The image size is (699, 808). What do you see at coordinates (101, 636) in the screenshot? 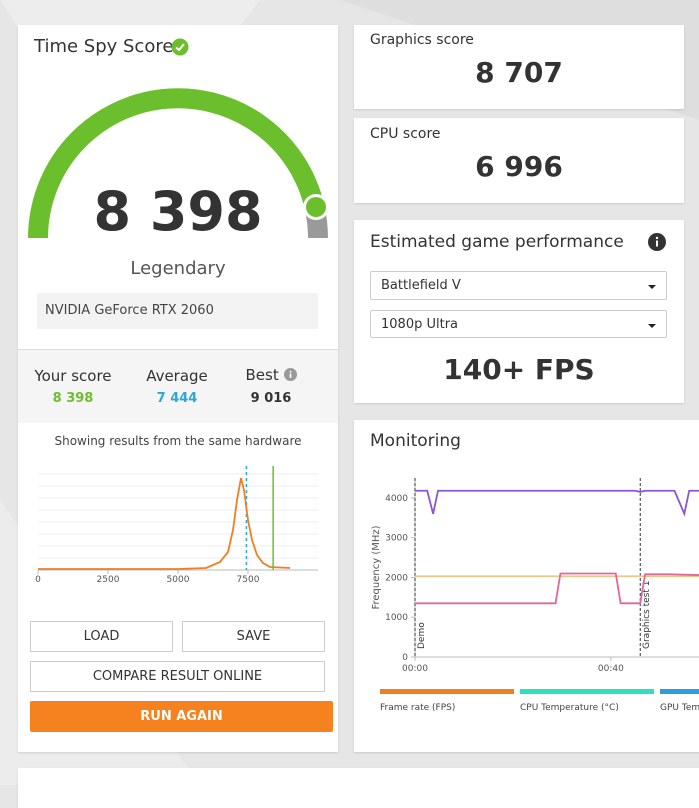
I see `load-button: LOAD` at bounding box center [101, 636].